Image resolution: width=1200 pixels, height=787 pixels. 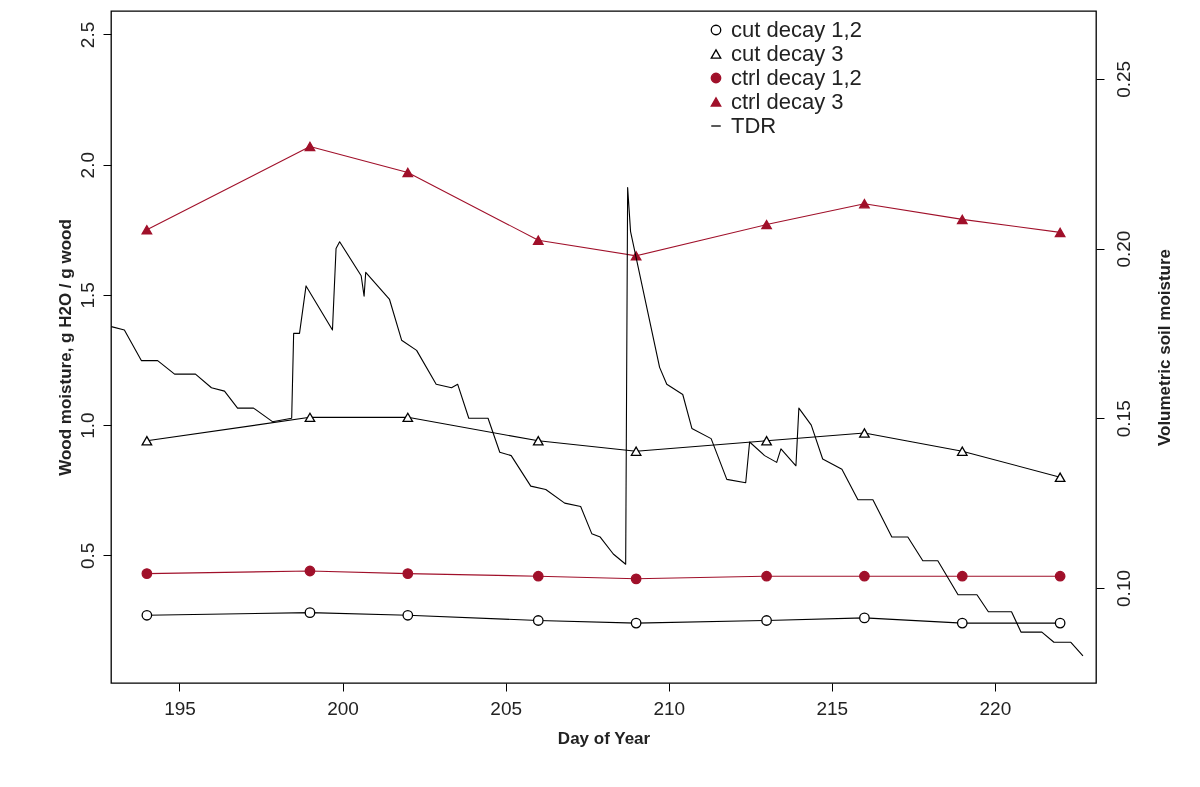 I want to click on y-tick-label: 1.5, so click(x=87, y=295).